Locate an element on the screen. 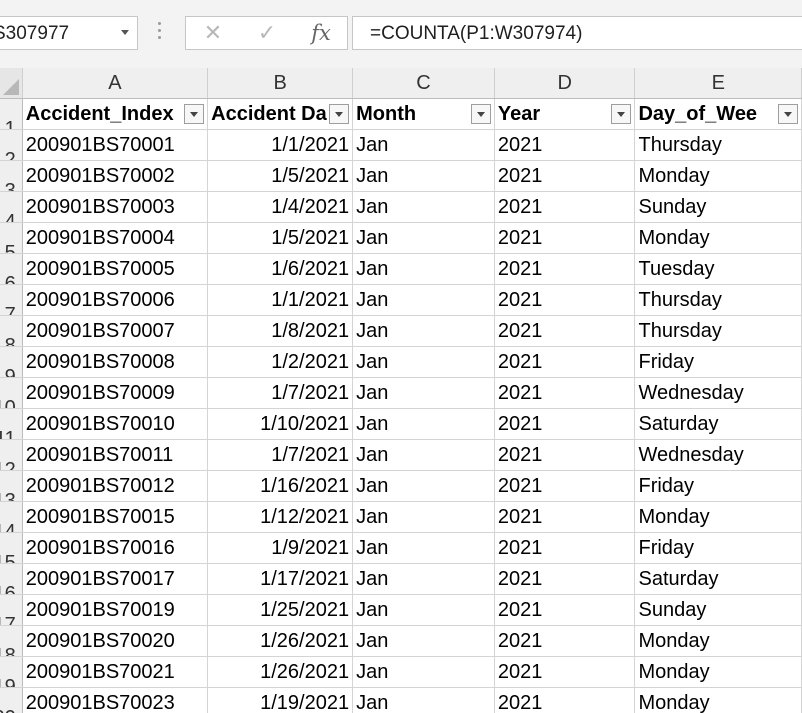 Image resolution: width=802 pixels, height=713 pixels. row-header: 3 is located at coordinates (11, 176).